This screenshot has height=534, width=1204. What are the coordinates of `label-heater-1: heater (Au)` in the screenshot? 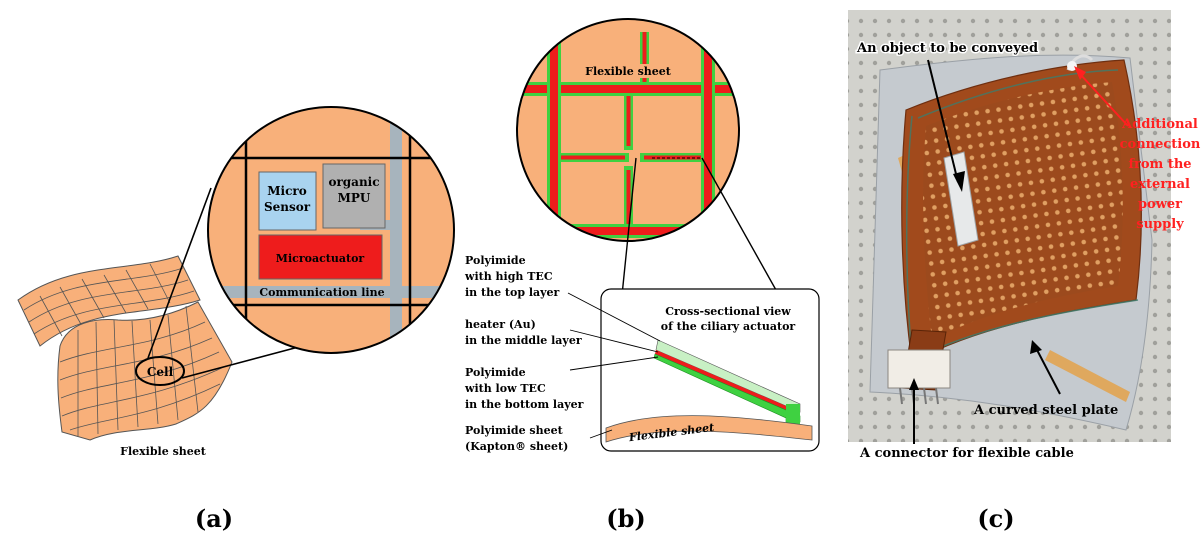 It's located at (500, 324).